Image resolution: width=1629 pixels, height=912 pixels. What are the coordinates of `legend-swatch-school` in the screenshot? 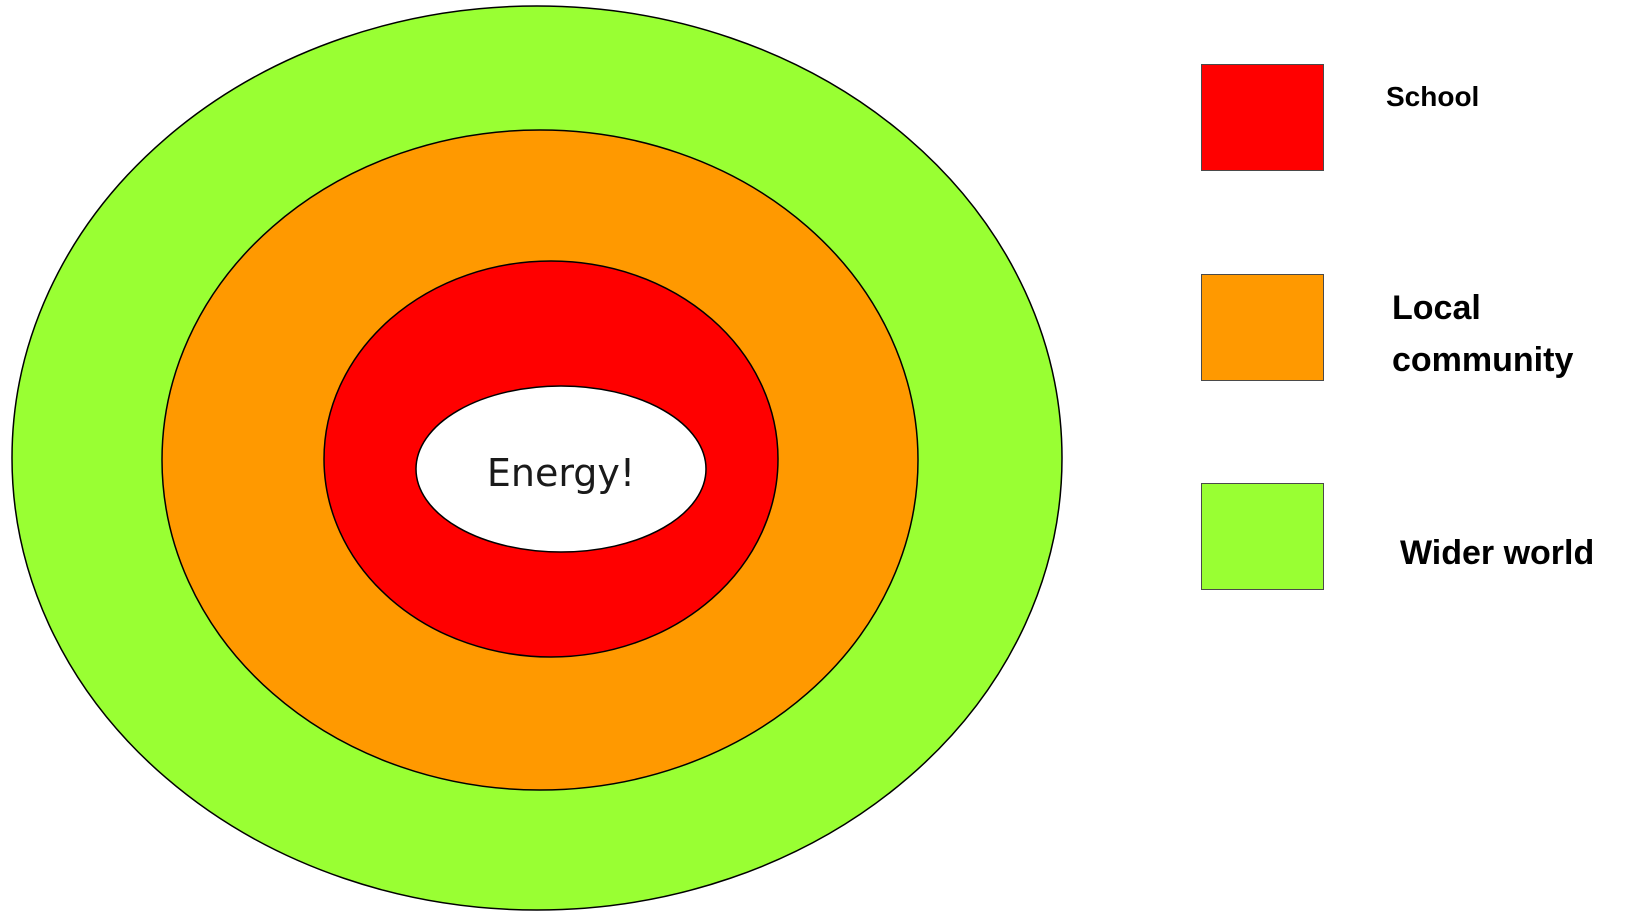 It's located at (1262, 117).